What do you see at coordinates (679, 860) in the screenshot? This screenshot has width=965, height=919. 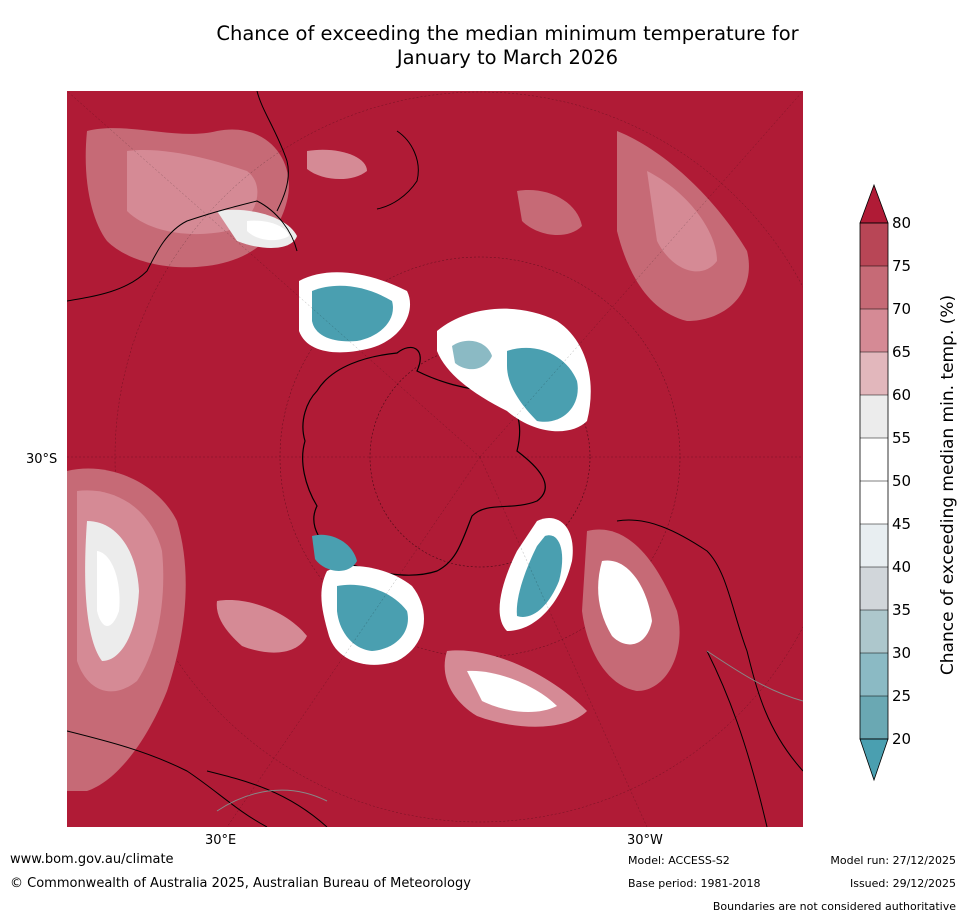 I see `model-text: Model: ACCESS-S2` at bounding box center [679, 860].